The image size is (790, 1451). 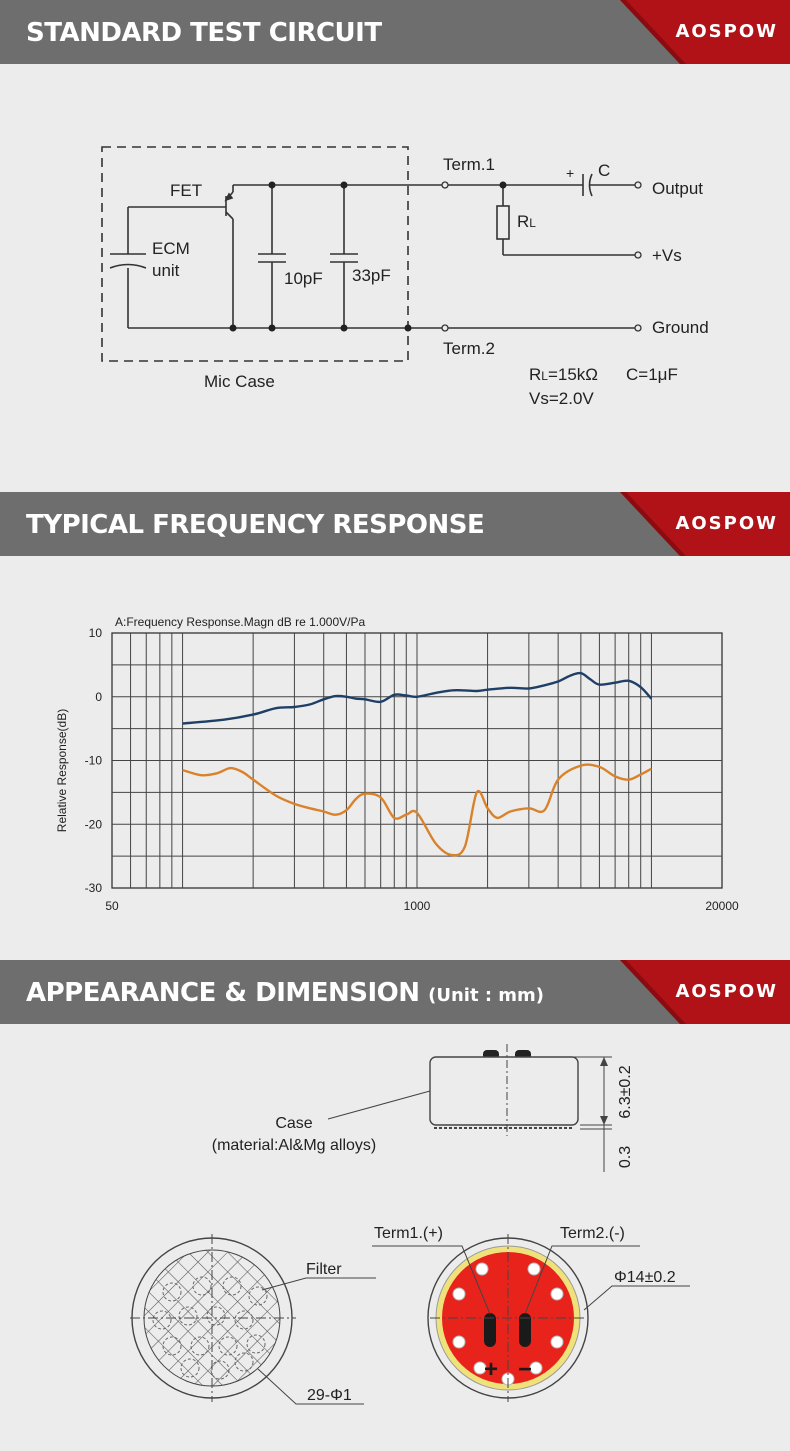 I want to click on output-terminal, so click(x=638, y=185).